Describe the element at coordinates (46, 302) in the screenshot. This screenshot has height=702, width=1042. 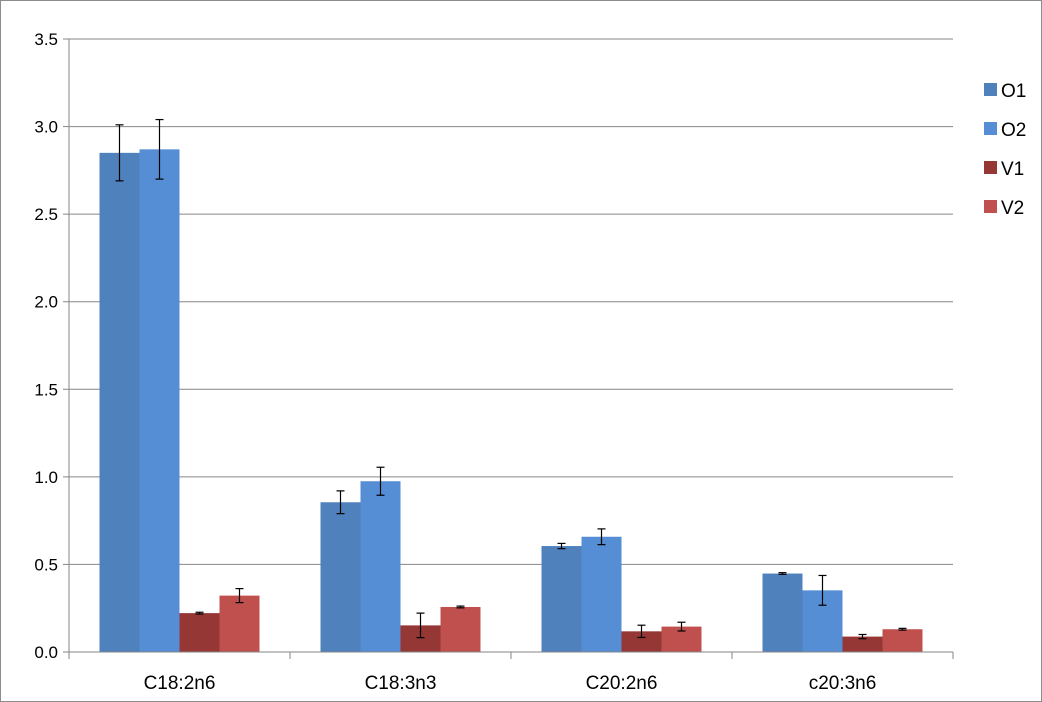
I see `y-tick-label: 2.0` at that location.